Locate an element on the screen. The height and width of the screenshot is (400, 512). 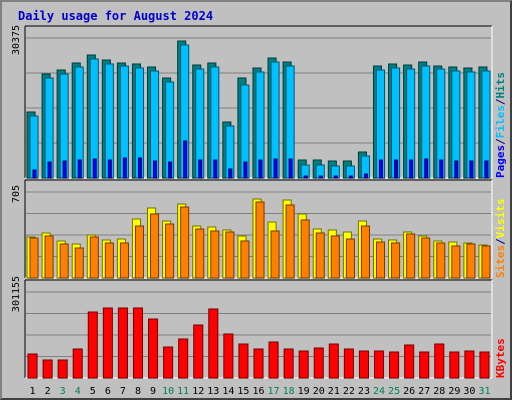
x-tick-label-day-12: 12 is located at coordinates (198, 391).